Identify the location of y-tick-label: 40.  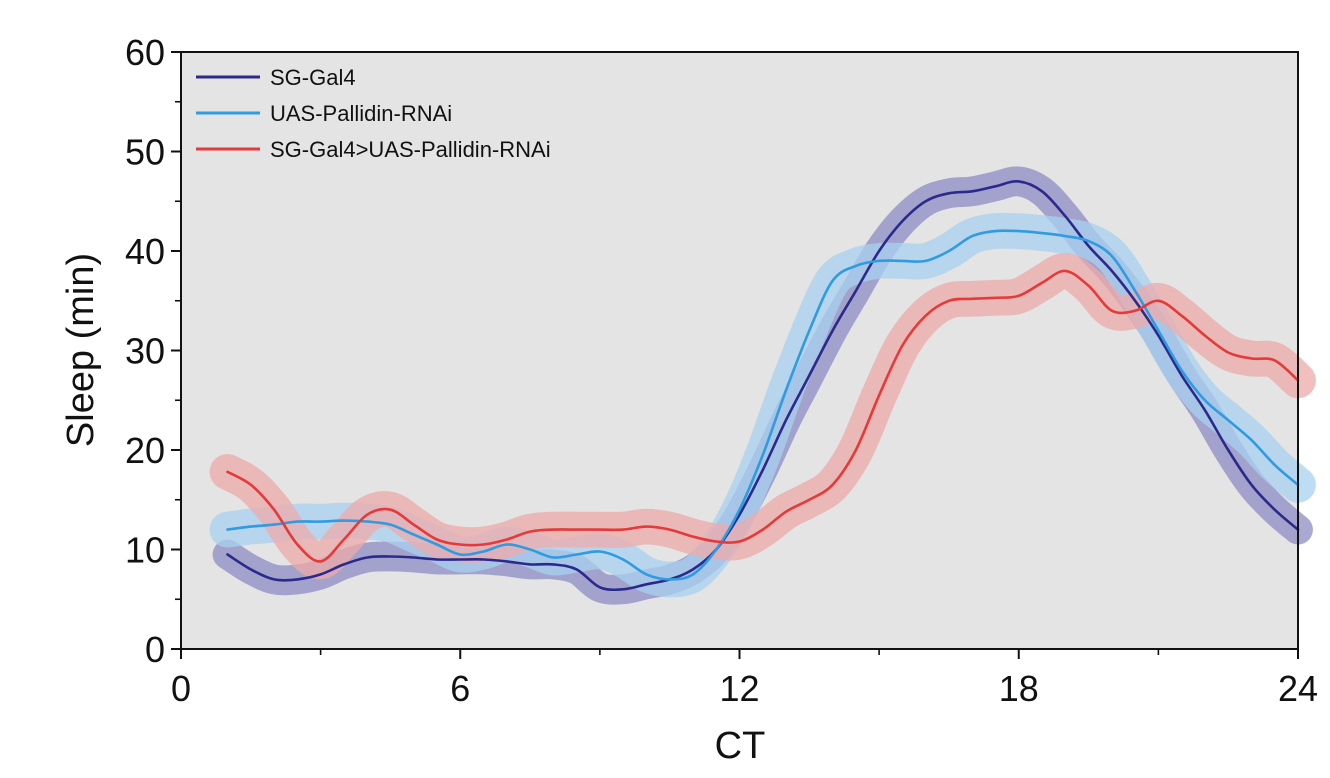
(145, 251).